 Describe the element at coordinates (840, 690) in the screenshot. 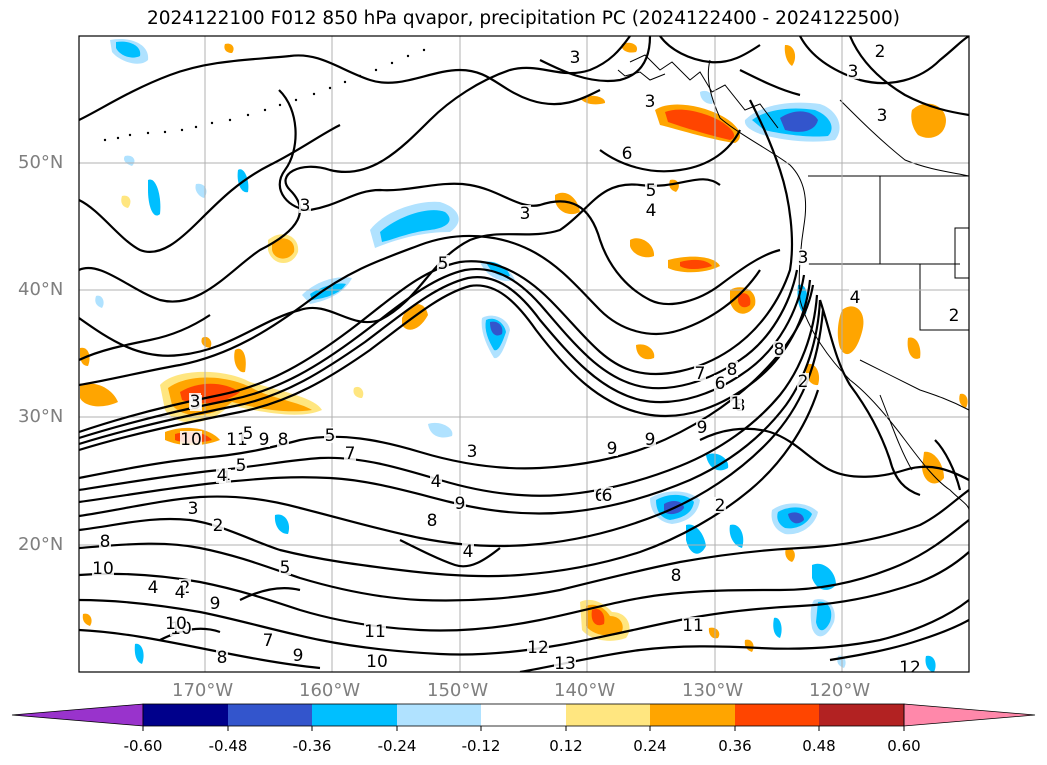

I see `lon-label-120w: 120°W` at that location.